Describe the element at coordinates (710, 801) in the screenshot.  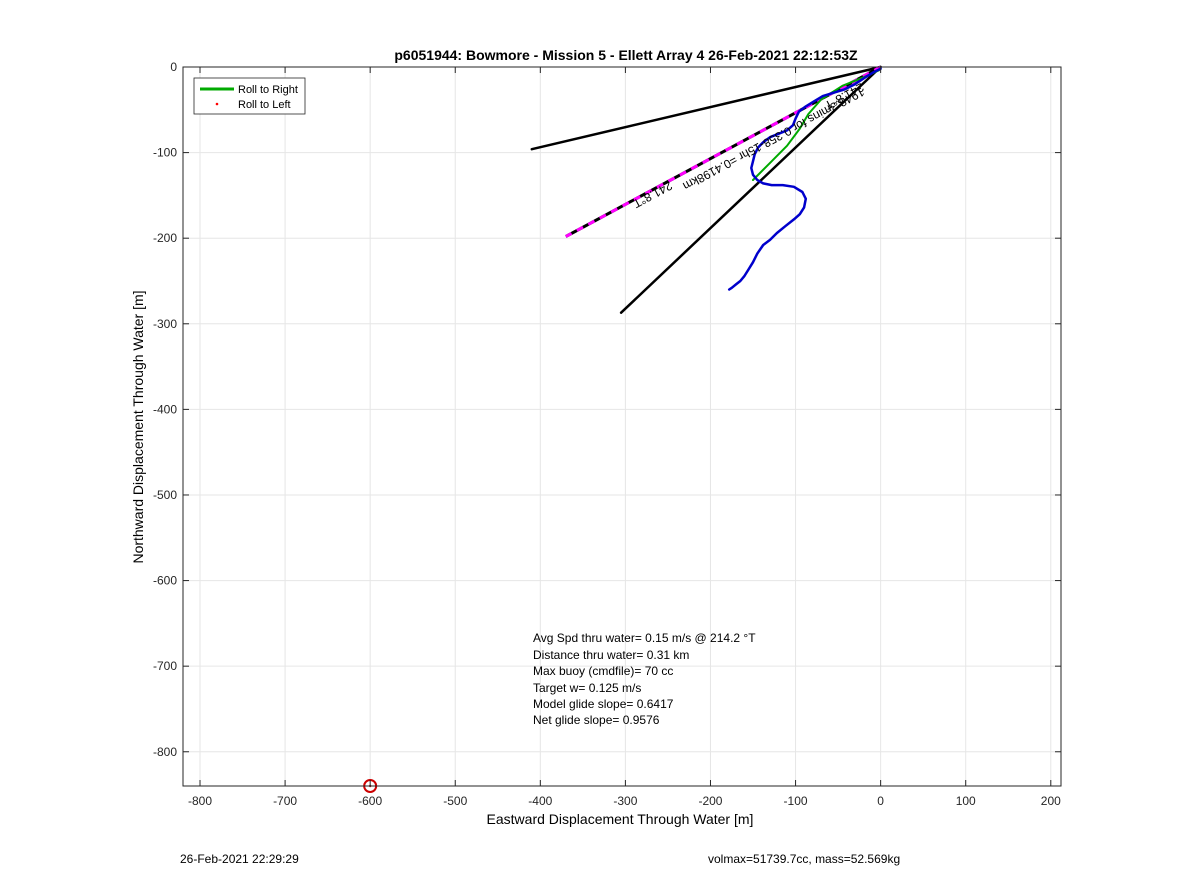
I see `x-tick-label: -200` at that location.